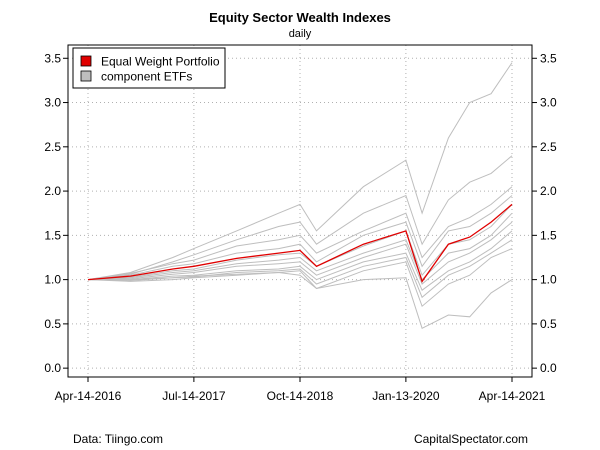 The image size is (600, 450). What do you see at coordinates (88, 396) in the screenshot?
I see `x-tick-label: Apr-14-2016` at bounding box center [88, 396].